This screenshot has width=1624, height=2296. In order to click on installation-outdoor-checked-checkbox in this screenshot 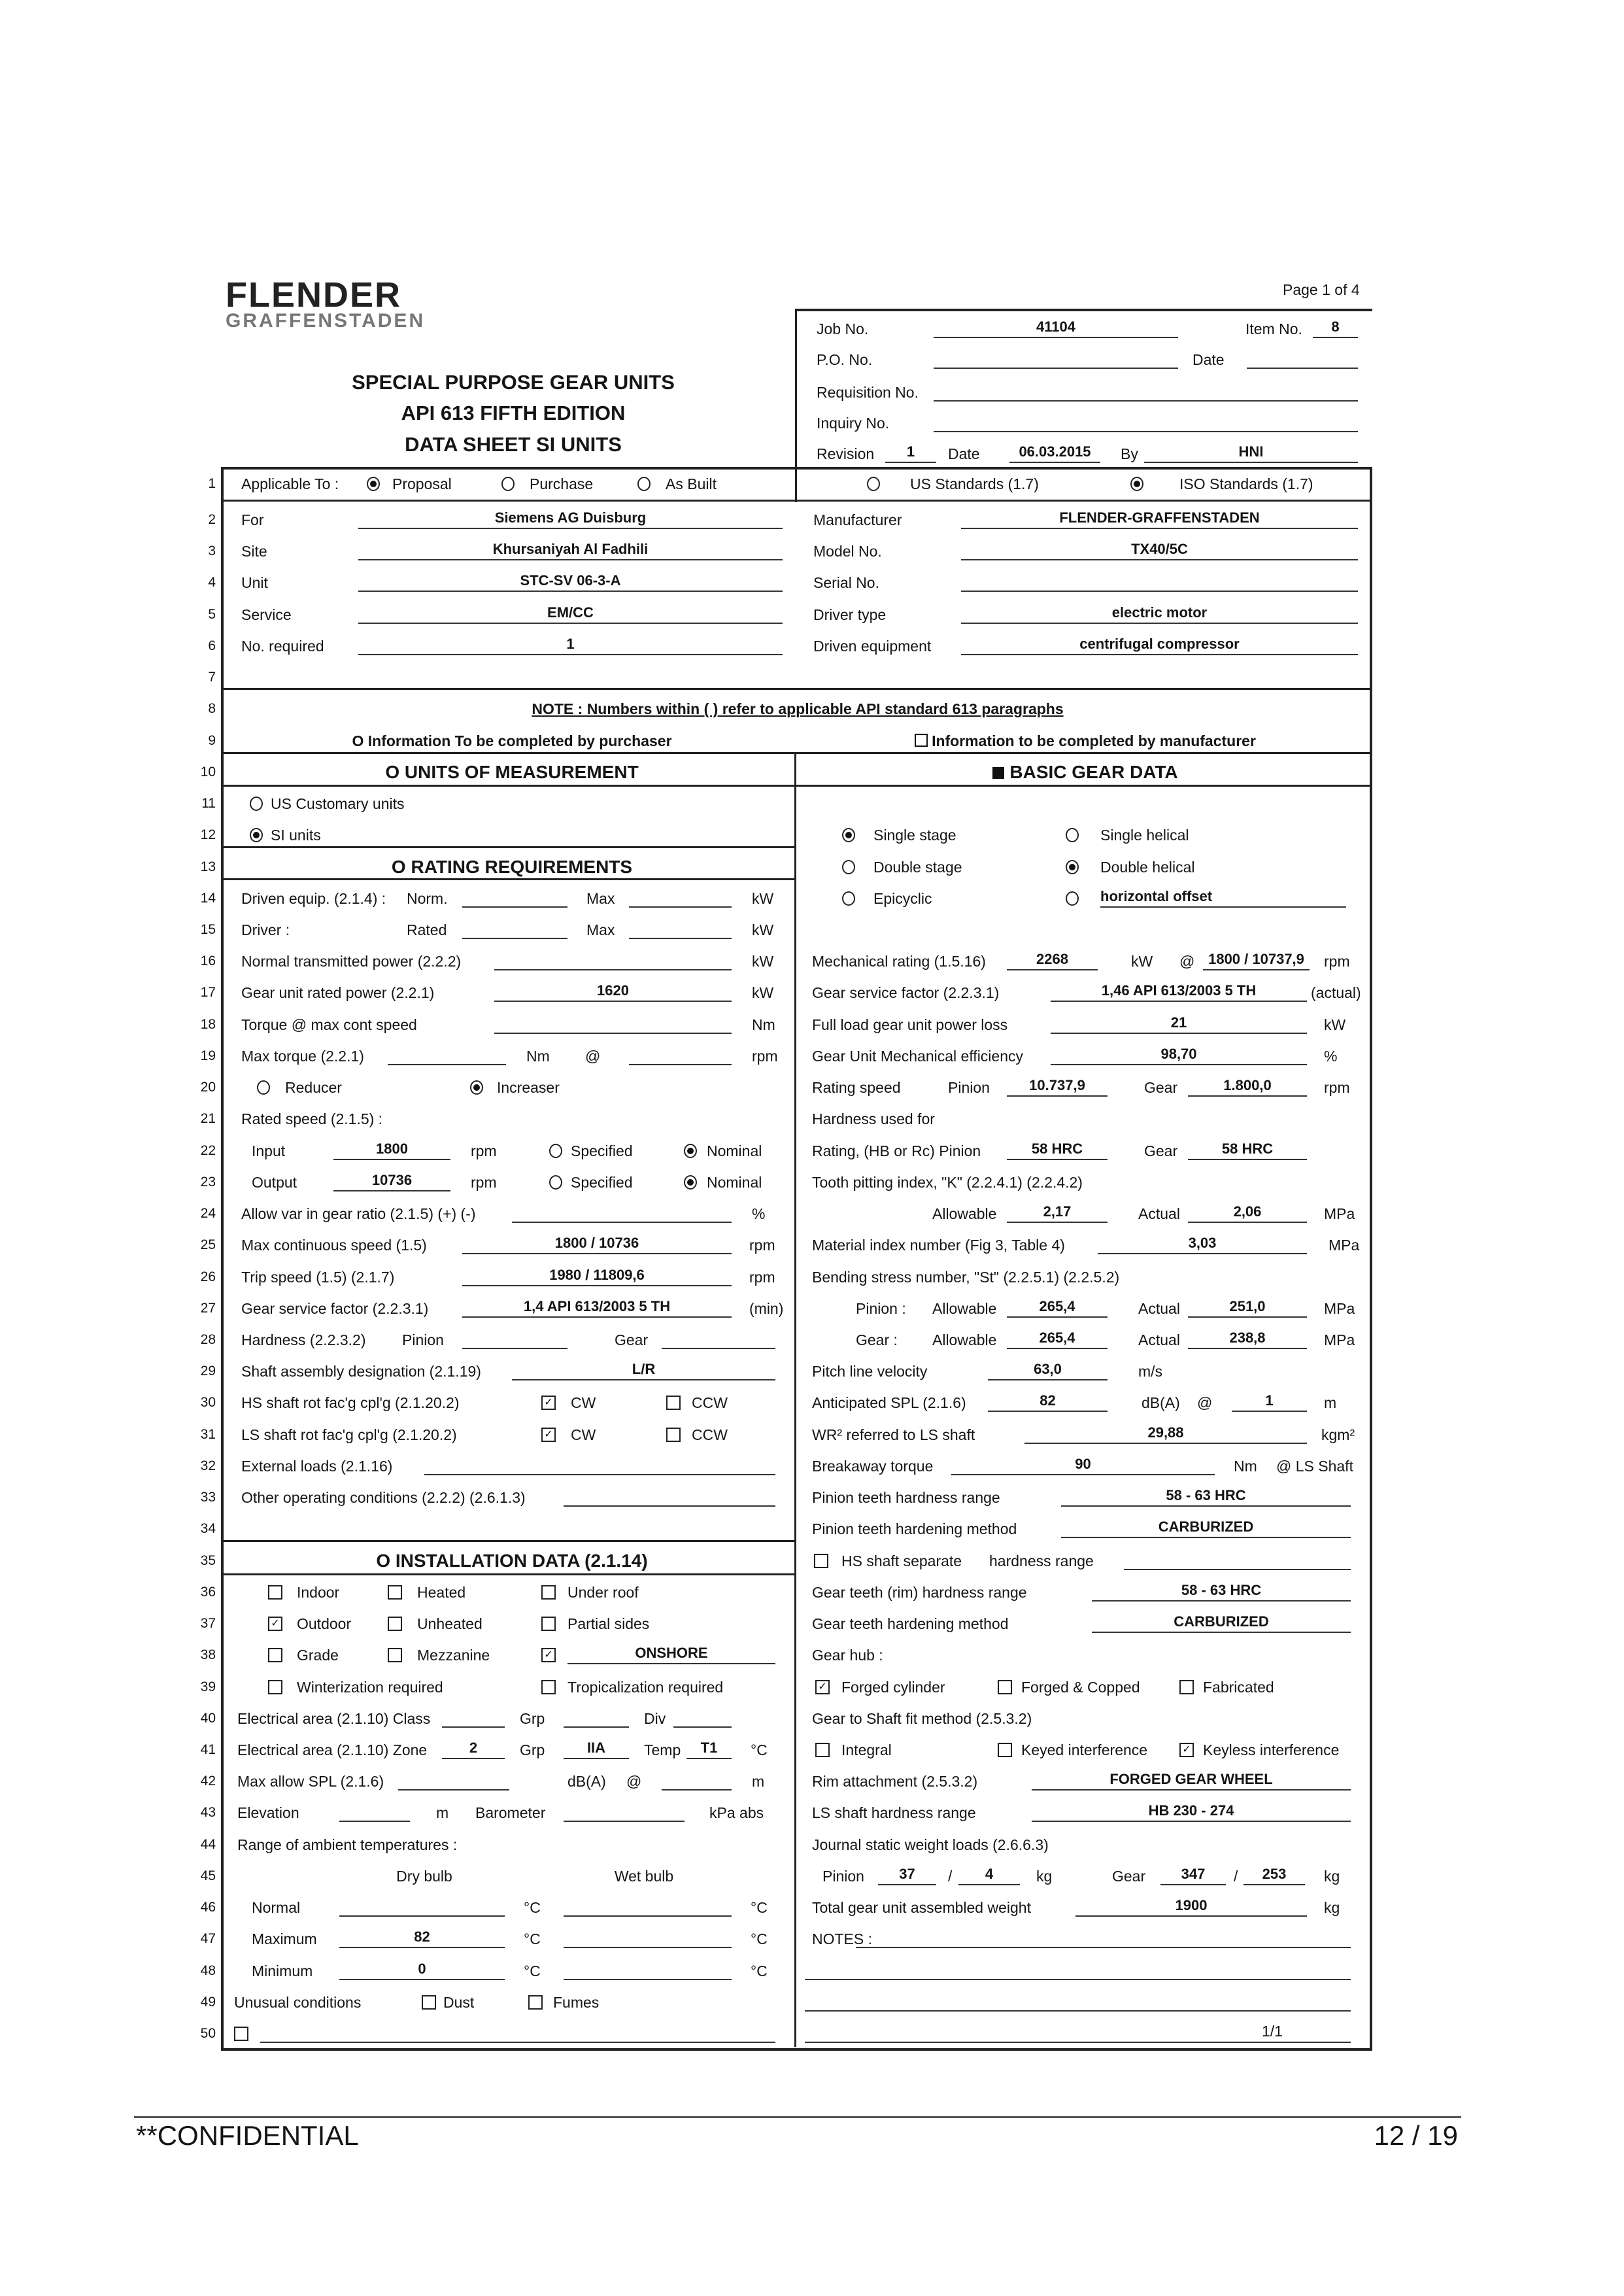, I will do `click(275, 1625)`.